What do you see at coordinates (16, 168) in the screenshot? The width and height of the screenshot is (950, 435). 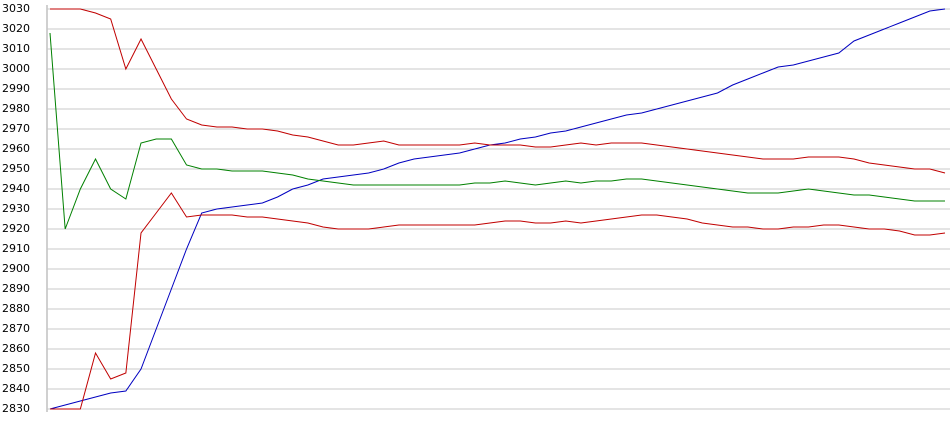 I see `y-tick-label: 2950` at bounding box center [16, 168].